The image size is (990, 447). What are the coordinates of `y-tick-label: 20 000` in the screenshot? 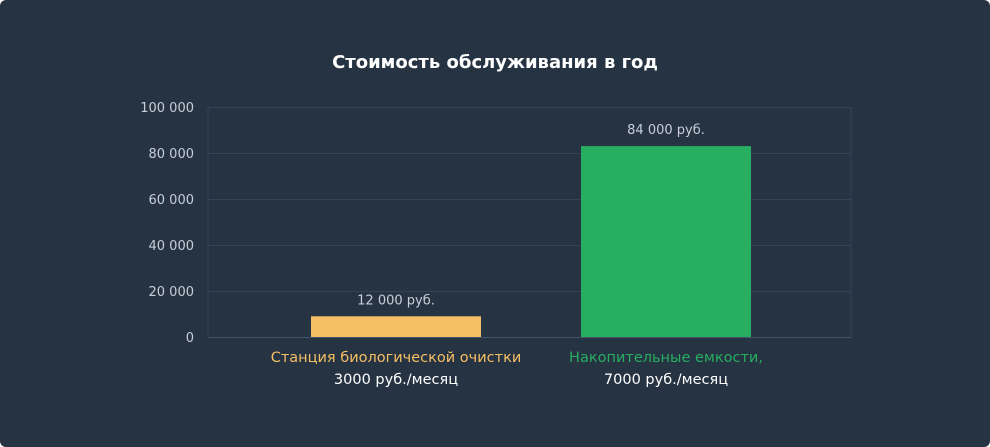 It's located at (172, 292).